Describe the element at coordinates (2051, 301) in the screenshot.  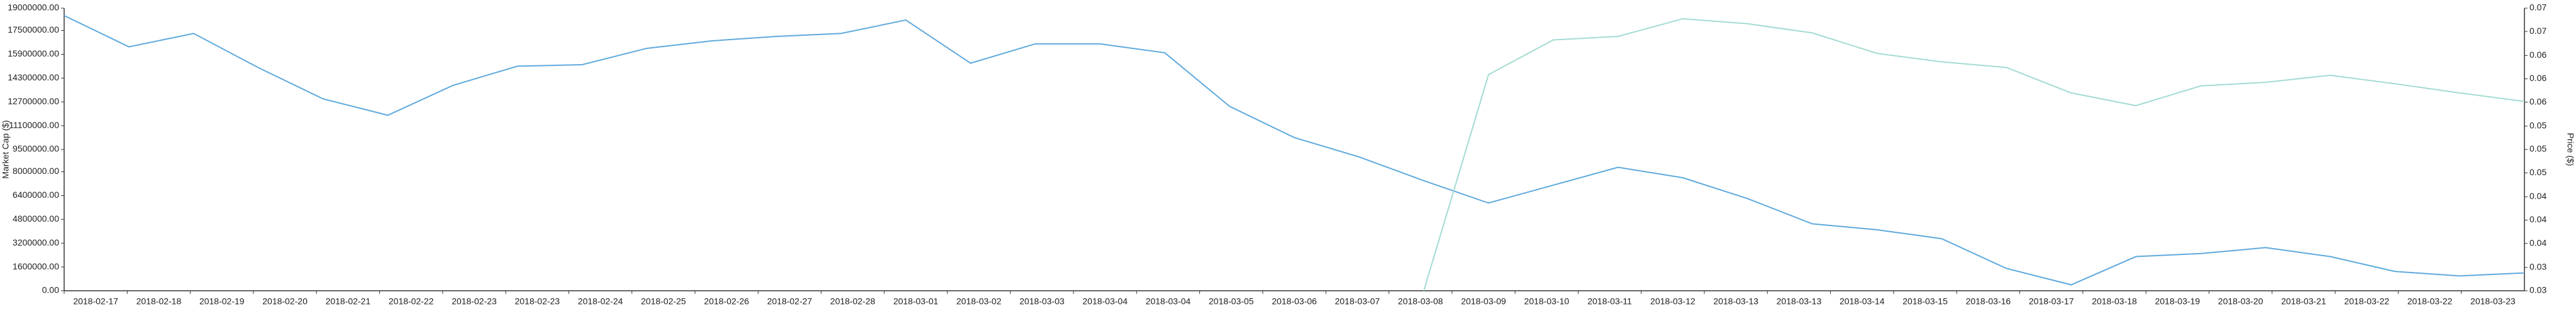
I see `x-tick-label: 2018-03-17` at that location.